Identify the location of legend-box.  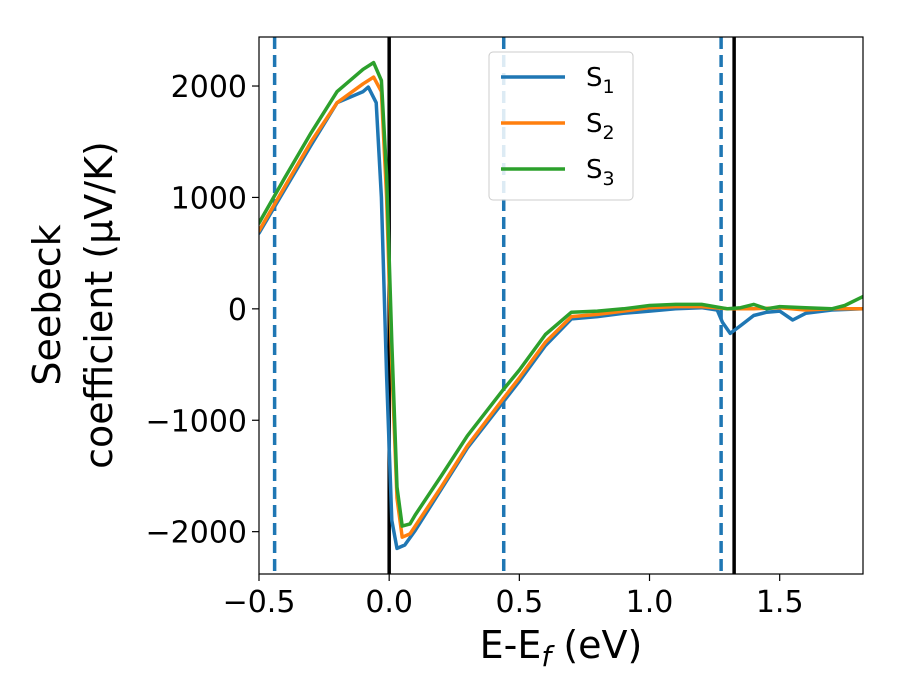
(561, 126).